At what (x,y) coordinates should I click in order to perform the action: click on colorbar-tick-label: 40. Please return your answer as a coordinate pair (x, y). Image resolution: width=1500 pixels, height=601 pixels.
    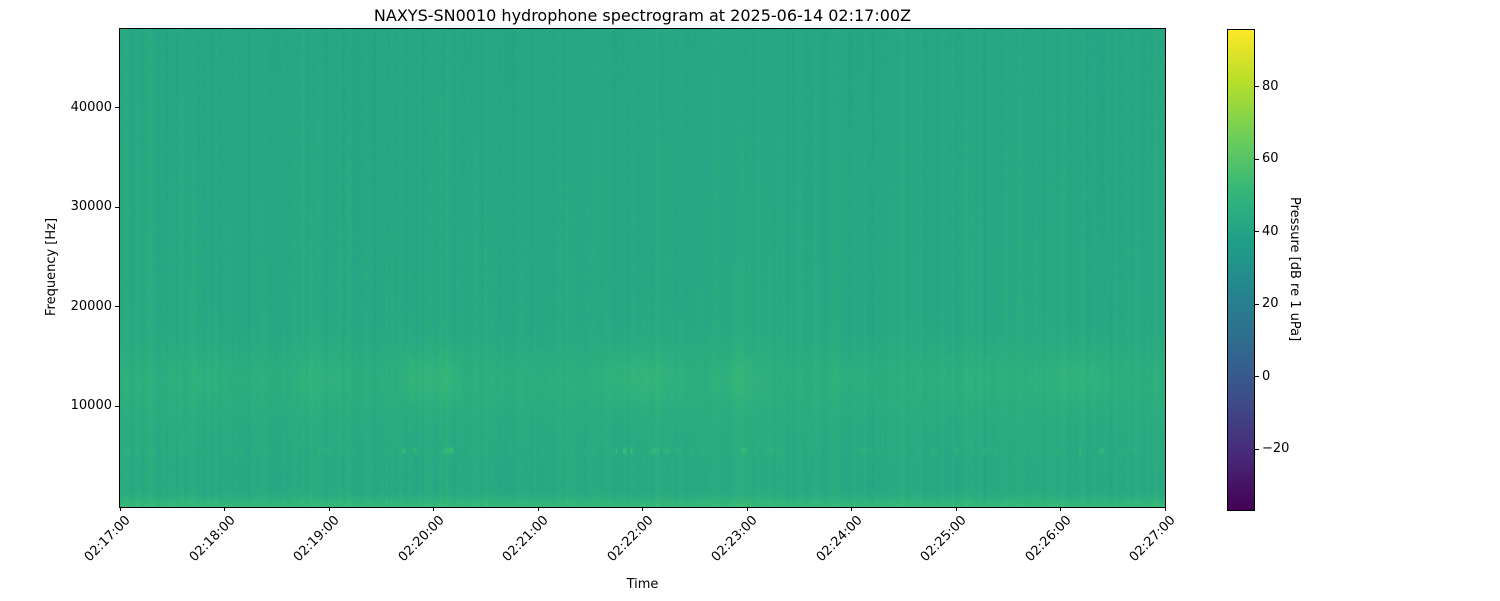
    Looking at the image, I should click on (1270, 231).